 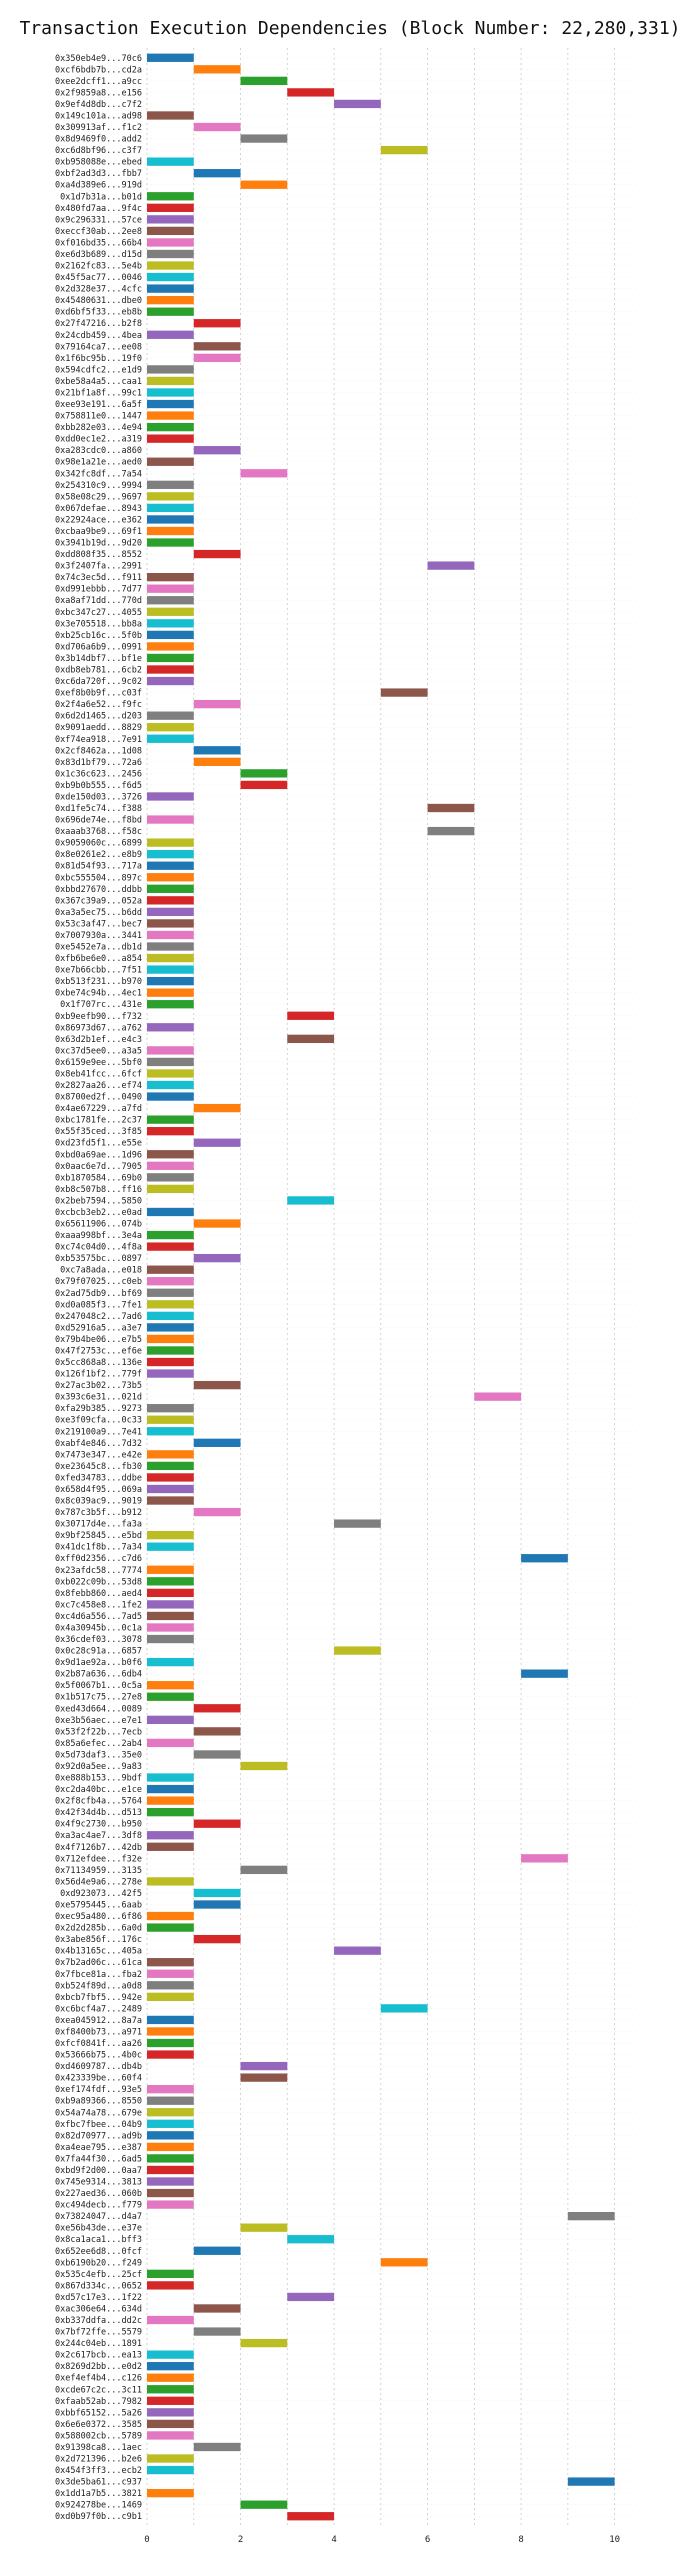 What do you see at coordinates (98, 1536) in the screenshot?
I see `transaction-label: 0x9bf25845...e5bd` at bounding box center [98, 1536].